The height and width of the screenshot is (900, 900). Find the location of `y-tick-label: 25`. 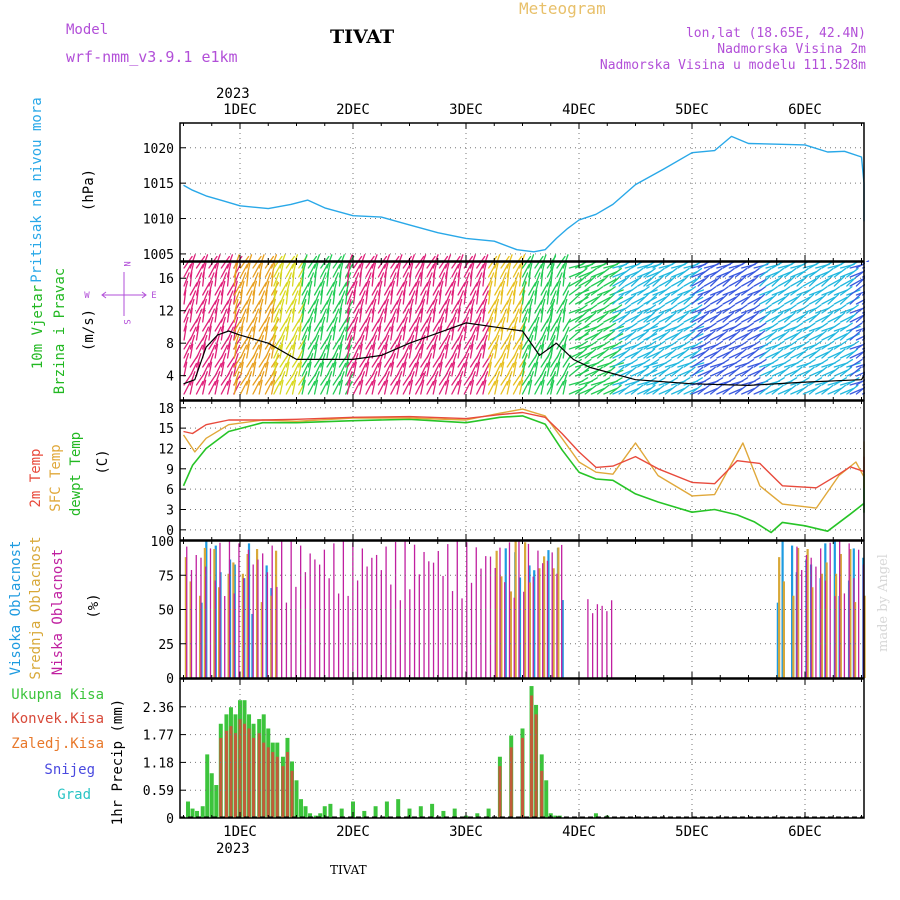

y-tick-label: 25 is located at coordinates (166, 645).